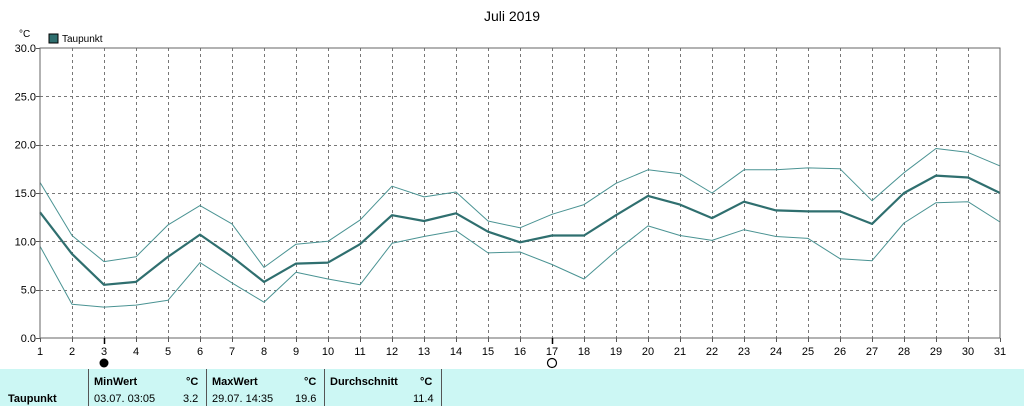  What do you see at coordinates (243, 399) in the screenshot?
I see `max-datetime: 29.07. 14:35` at bounding box center [243, 399].